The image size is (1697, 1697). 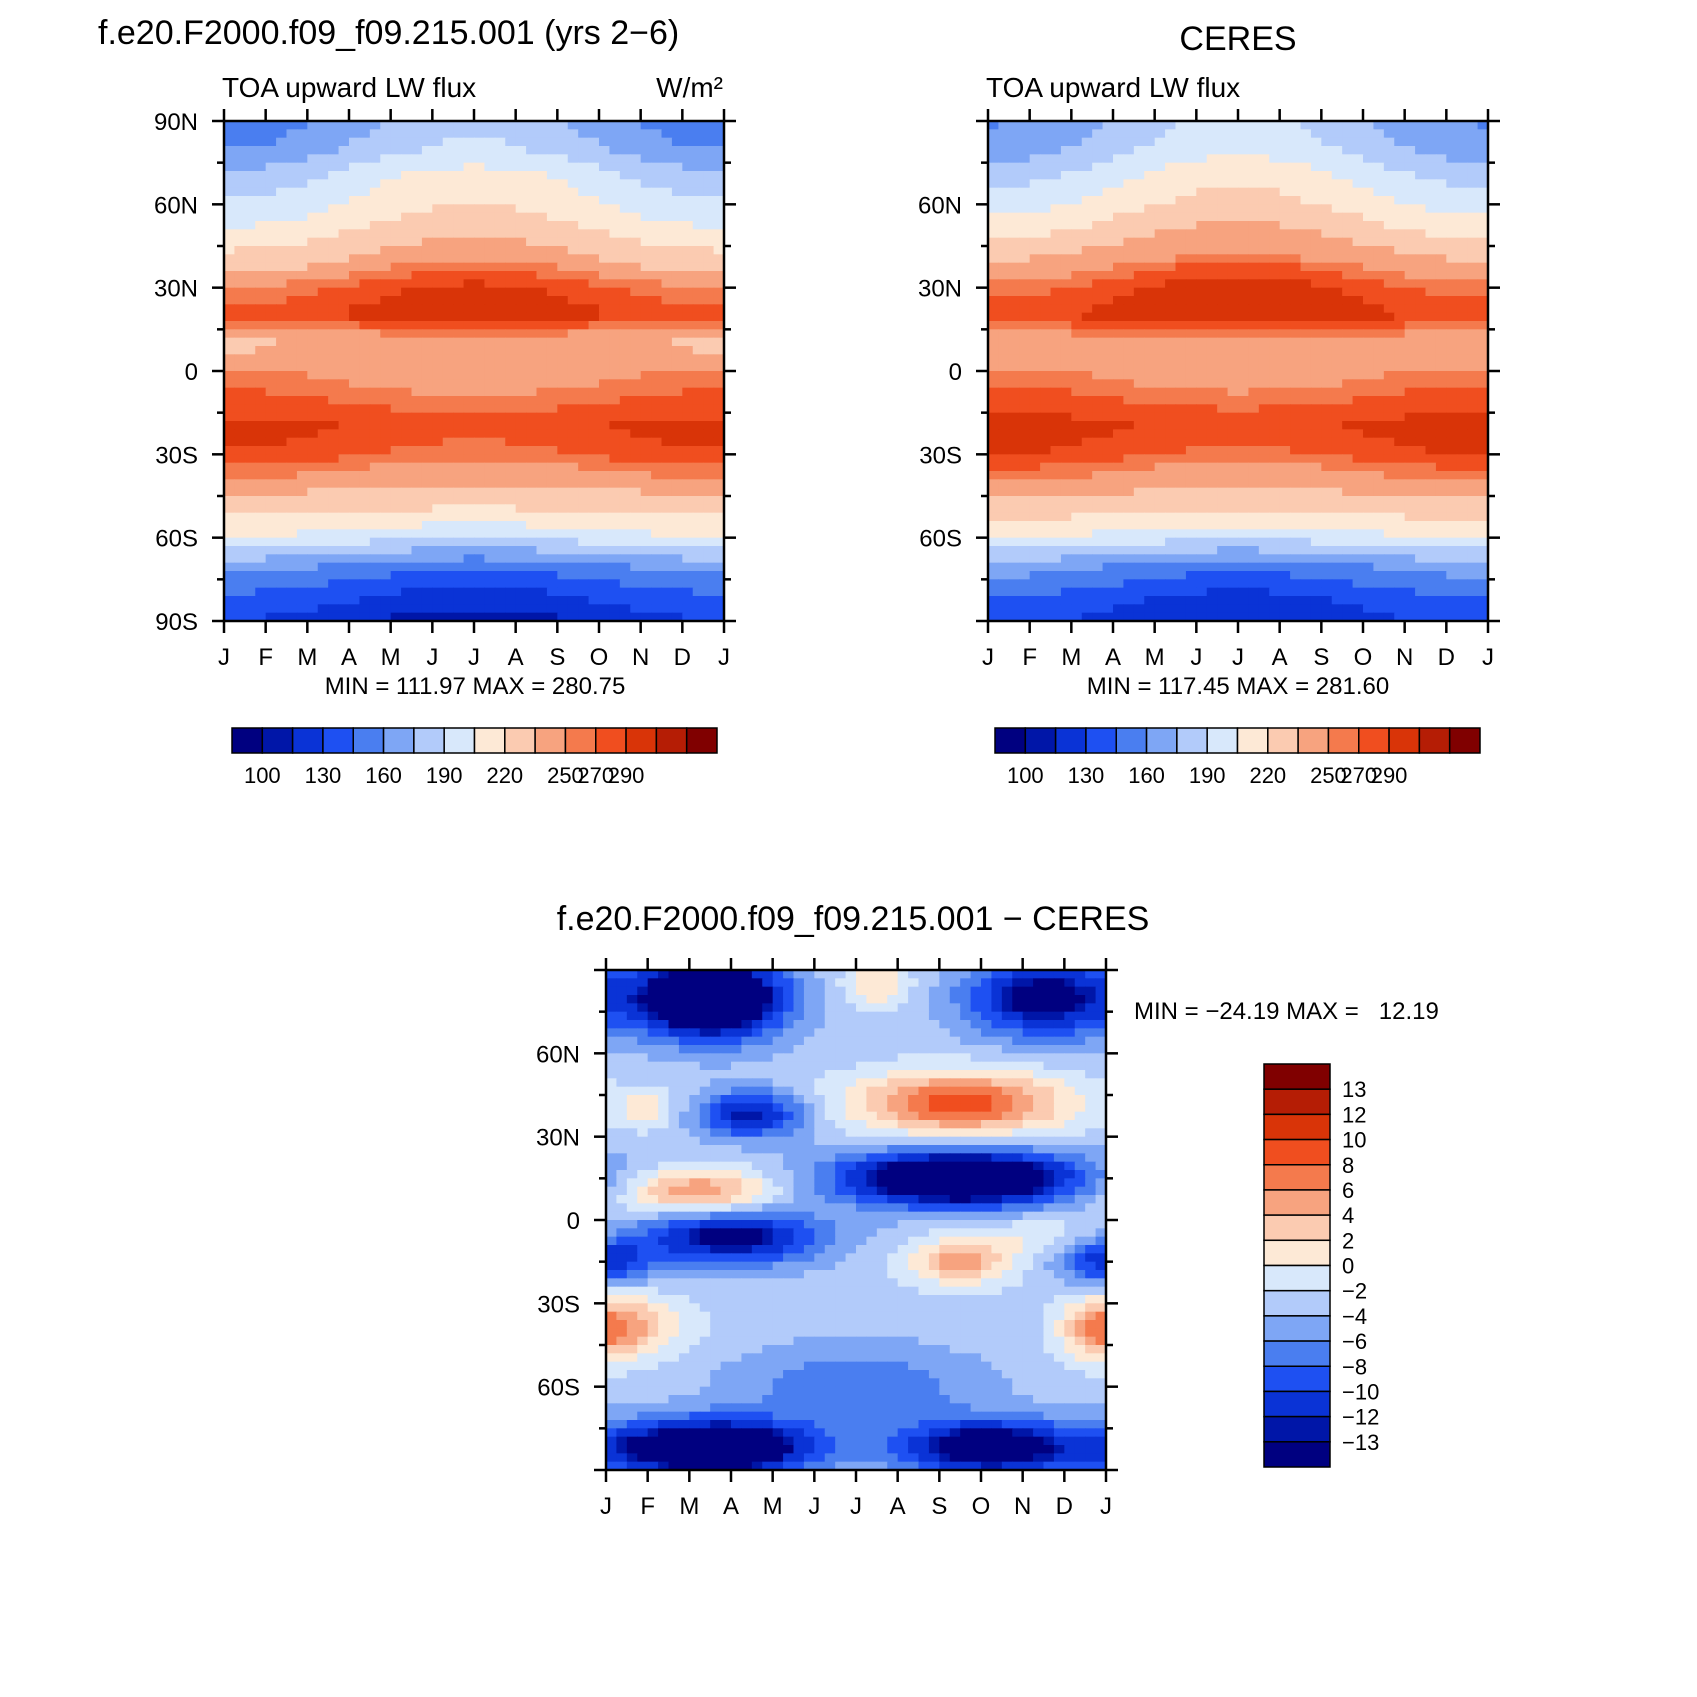 What do you see at coordinates (595, 775) in the screenshot?
I see `colorbar-label: 270` at bounding box center [595, 775].